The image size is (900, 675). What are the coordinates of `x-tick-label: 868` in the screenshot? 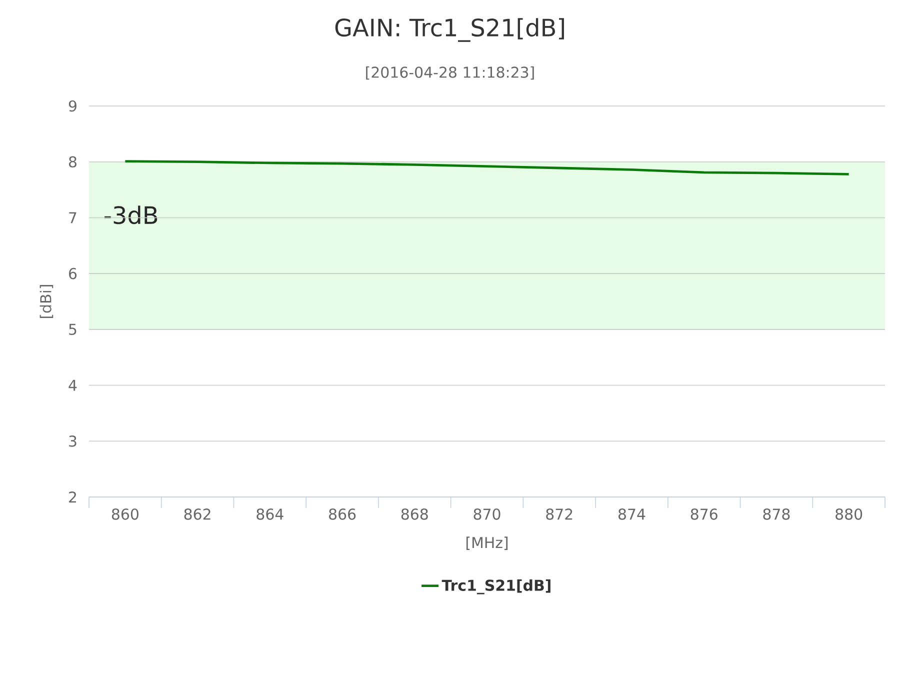 It's located at (414, 514).